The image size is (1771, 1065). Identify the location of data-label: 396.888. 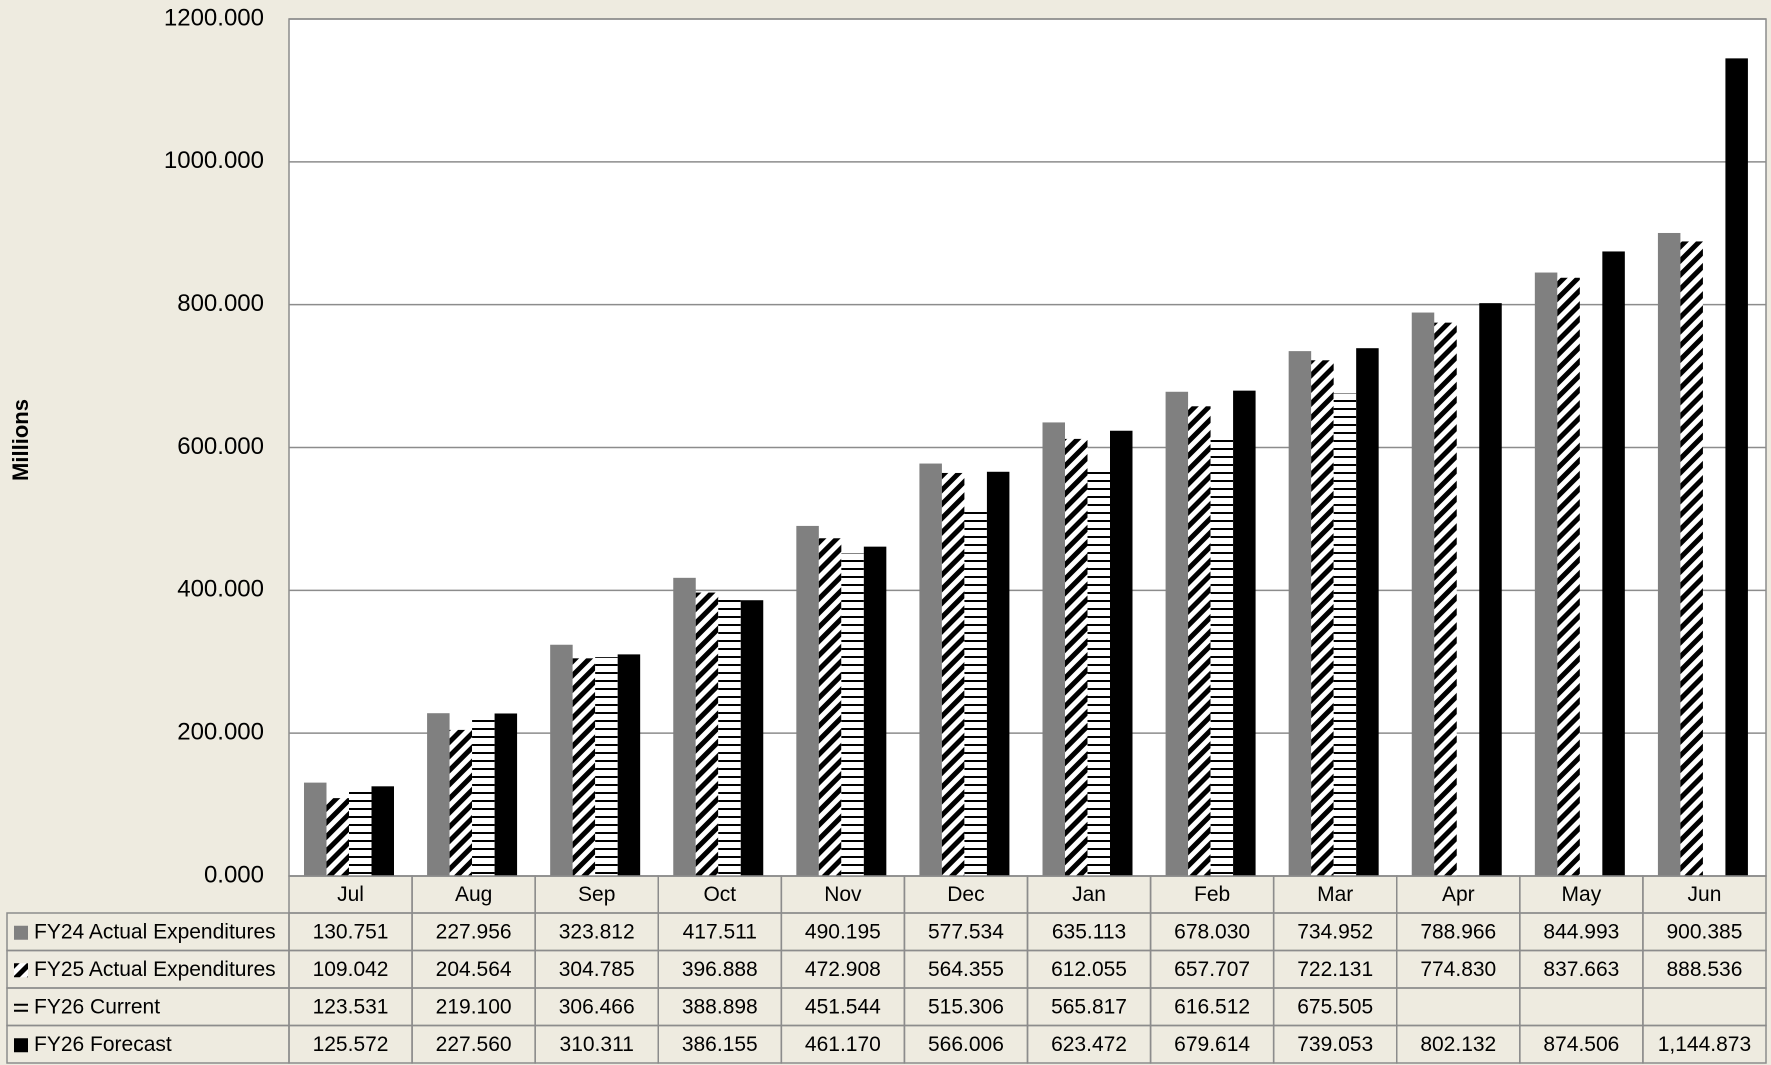
(720, 969).